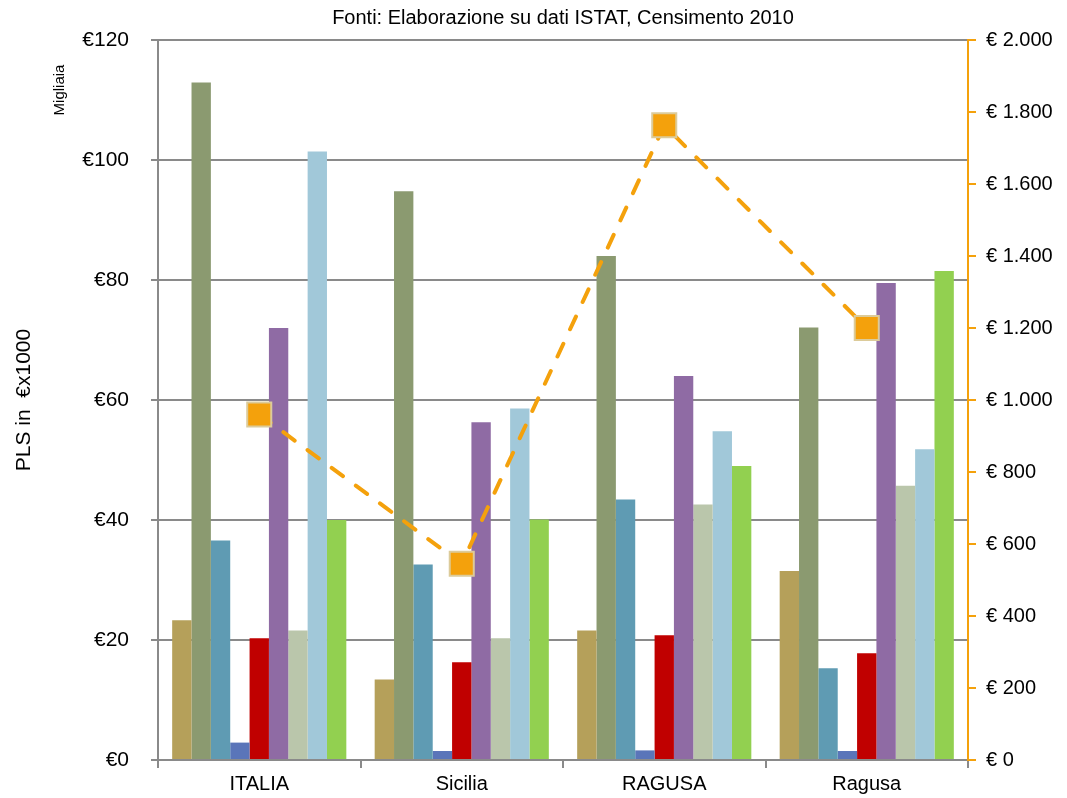  What do you see at coordinates (1019, 326) in the screenshot?
I see `y2-tick-label: € 1.200` at bounding box center [1019, 326].